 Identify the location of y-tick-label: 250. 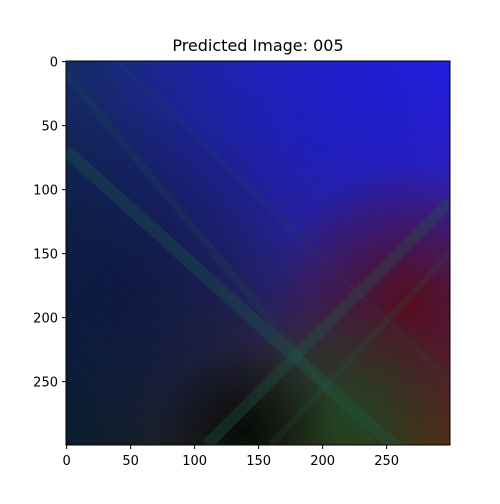
(45, 383).